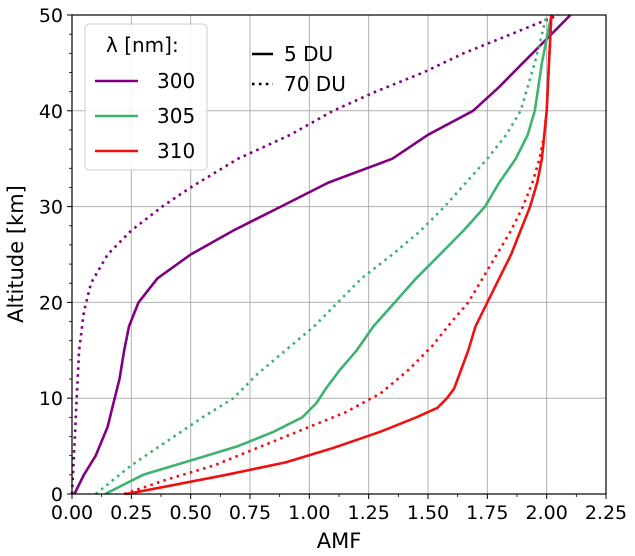 The width and height of the screenshot is (635, 556). Describe the element at coordinates (51, 16) in the screenshot. I see `y-tick-label: 50` at that location.